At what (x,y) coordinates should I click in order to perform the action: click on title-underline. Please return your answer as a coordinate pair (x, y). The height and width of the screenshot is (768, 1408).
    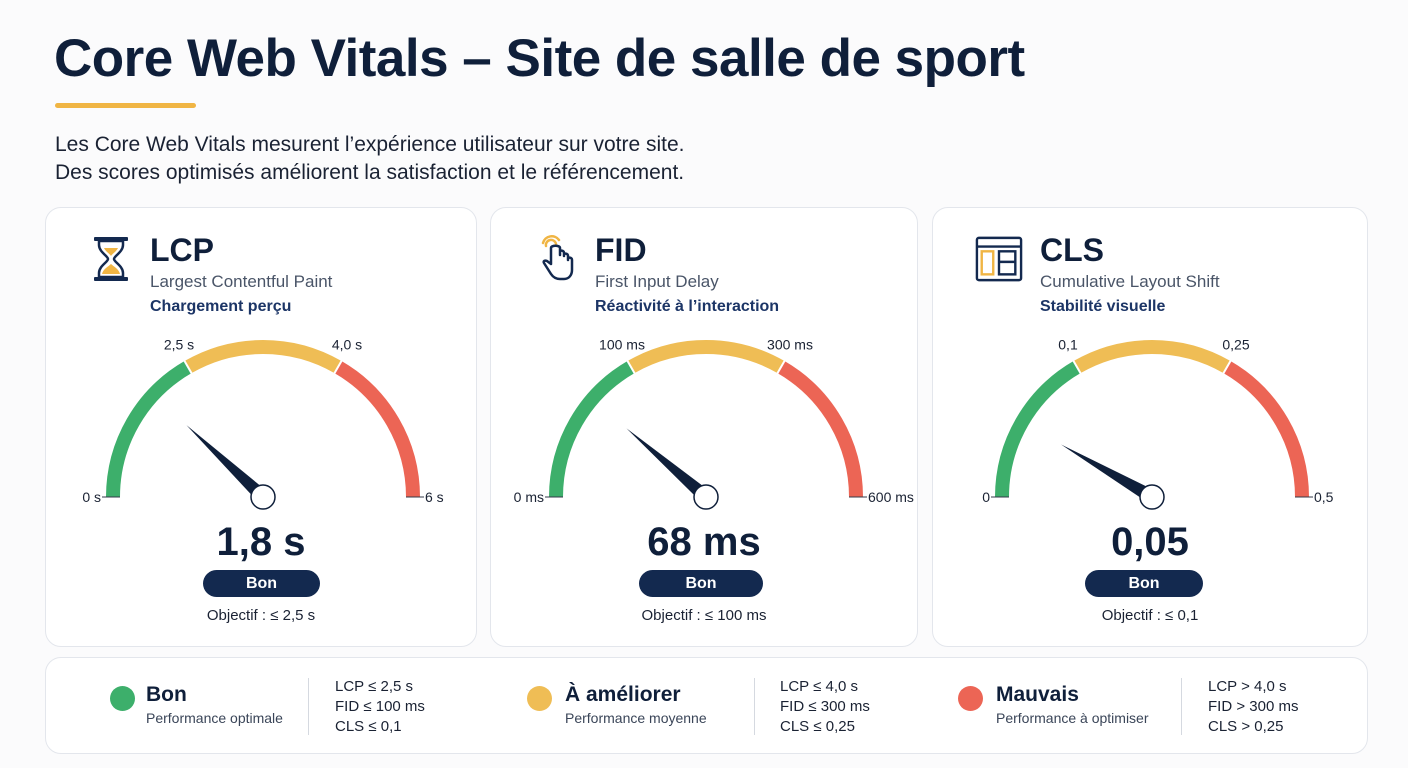
    Looking at the image, I should click on (125, 105).